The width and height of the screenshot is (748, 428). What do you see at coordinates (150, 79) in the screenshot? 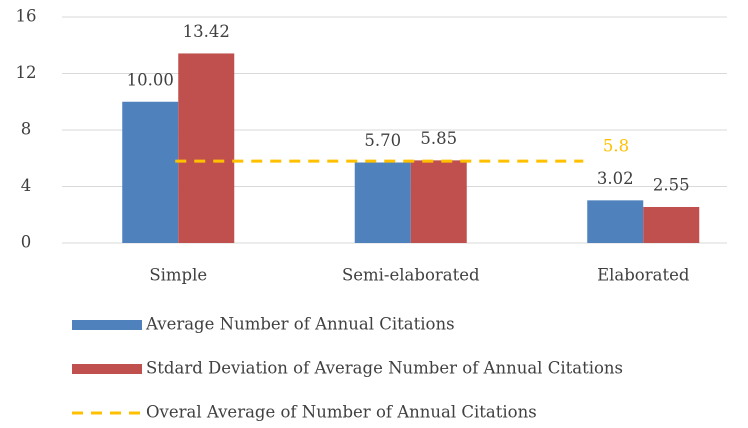
I see `data-label: 10.00` at bounding box center [150, 79].